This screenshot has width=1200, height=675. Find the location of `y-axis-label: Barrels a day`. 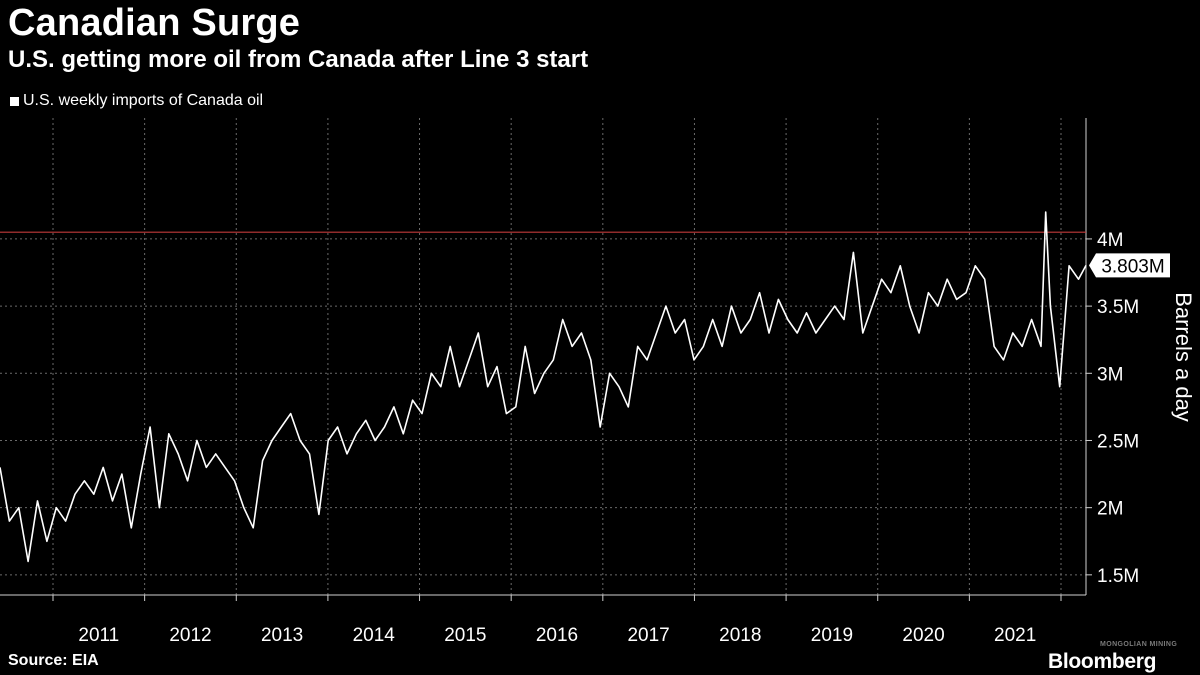

y-axis-label: Barrels a day is located at coordinates (1183, 357).